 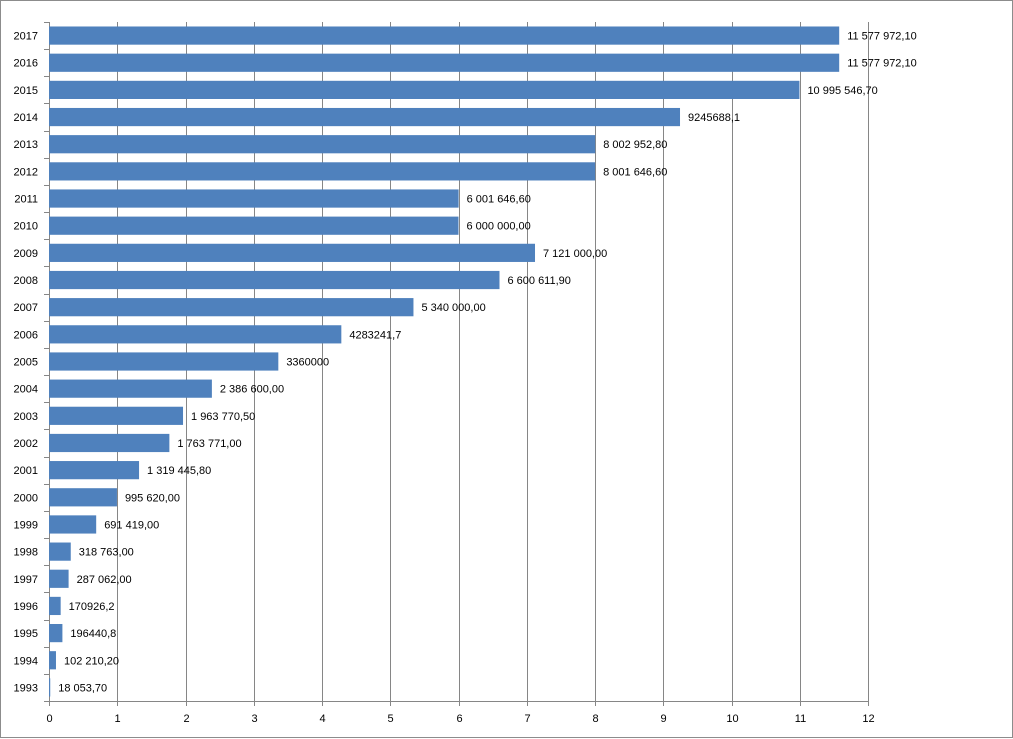 What do you see at coordinates (595, 719) in the screenshot?
I see `x-tick-label: 8` at bounding box center [595, 719].